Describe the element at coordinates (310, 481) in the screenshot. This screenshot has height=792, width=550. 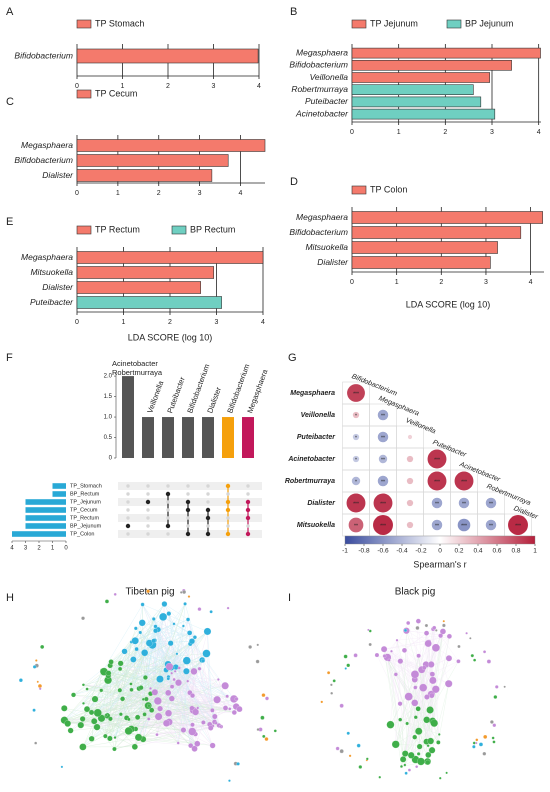
I see `row-label: Robertmurraya` at that location.